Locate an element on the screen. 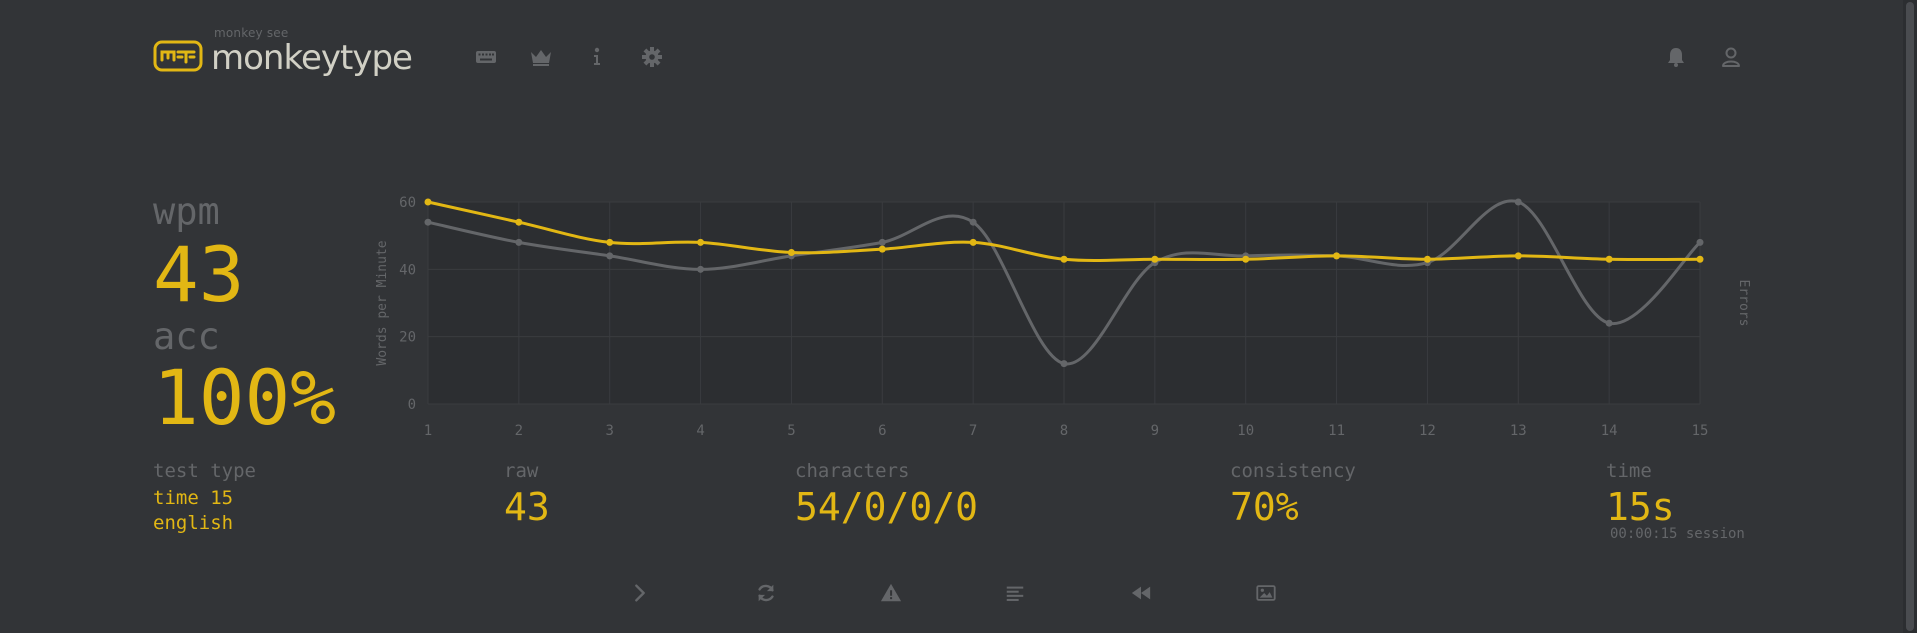  x-tick-label: 6 is located at coordinates (882, 431).